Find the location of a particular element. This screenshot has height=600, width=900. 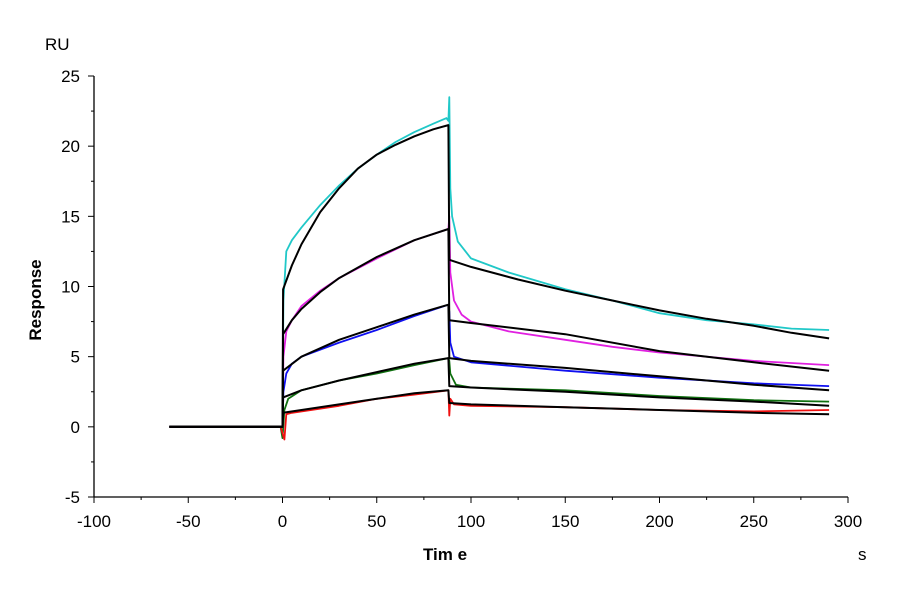

x-tick-label: -100 is located at coordinates (94, 521).